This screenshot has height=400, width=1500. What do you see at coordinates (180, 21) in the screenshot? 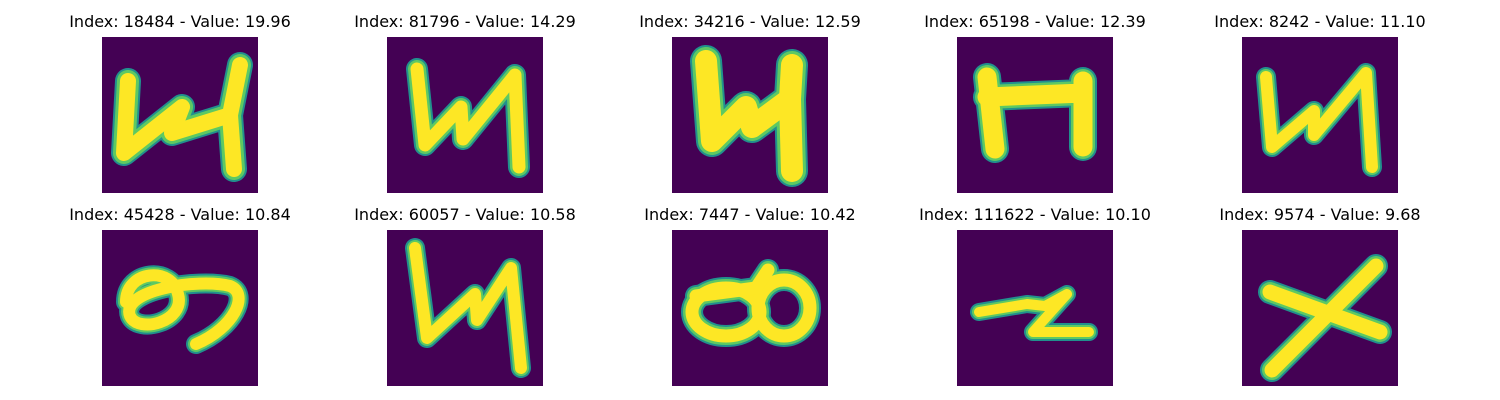
I see `panel-title: Index: 18484 - Value: 19.96` at bounding box center [180, 21].